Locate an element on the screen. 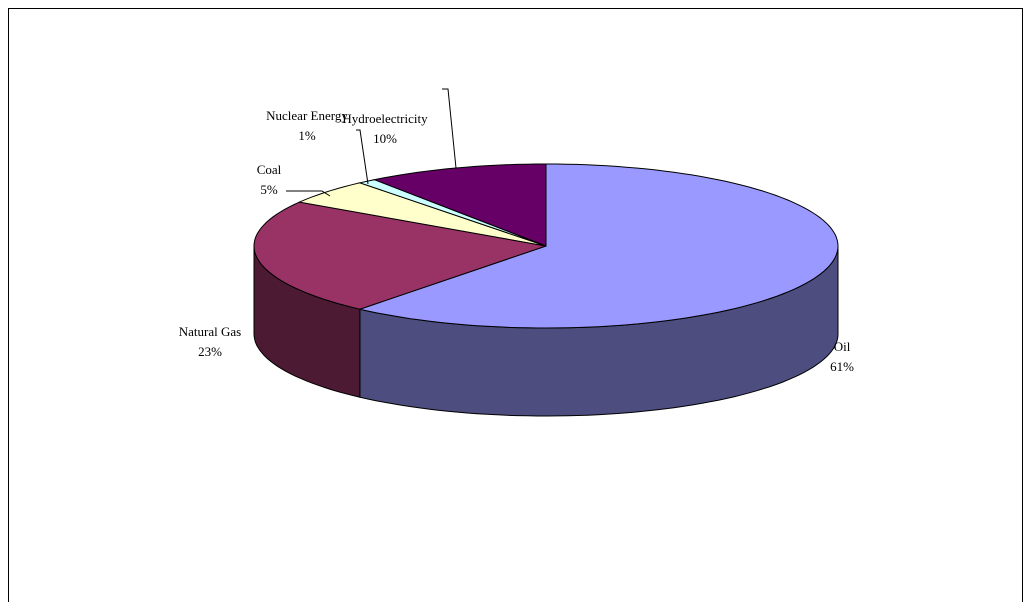 The width and height of the screenshot is (1033, 602). slice-value-label: 61% is located at coordinates (842, 366).